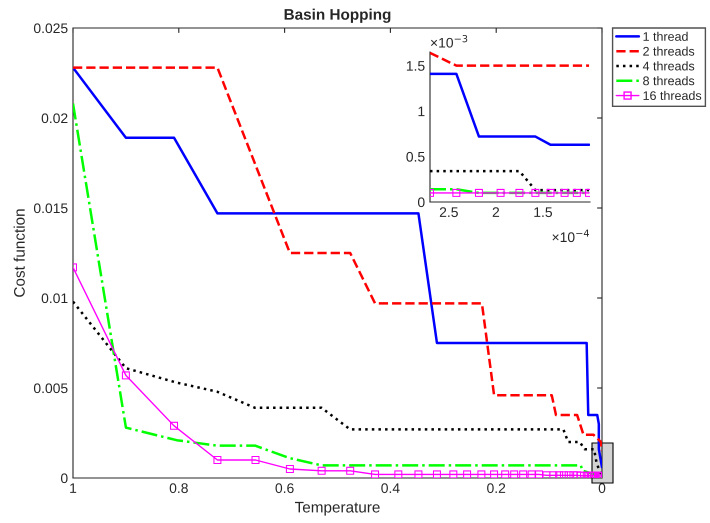  I want to click on x-tick-label: 0.8, so click(179, 488).